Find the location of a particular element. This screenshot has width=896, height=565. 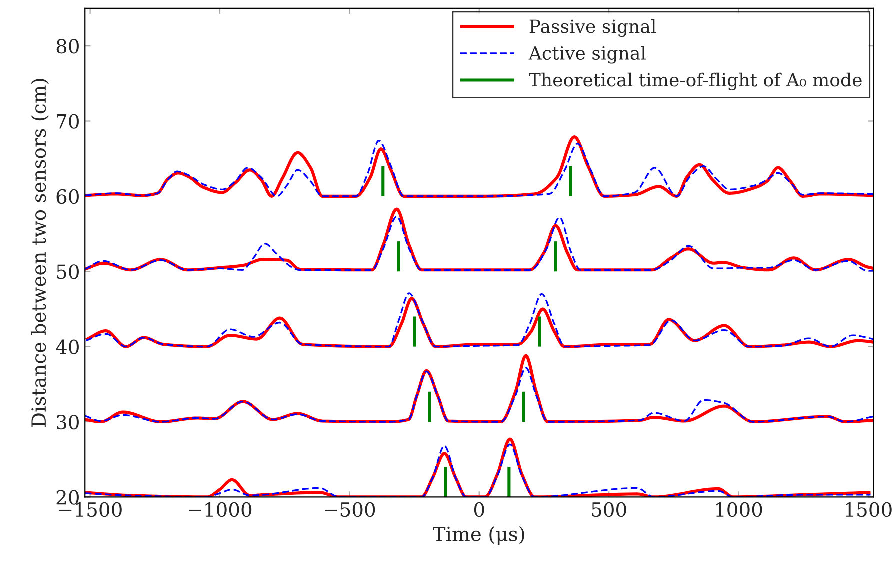

y-tick-label: 40 is located at coordinates (67, 347).